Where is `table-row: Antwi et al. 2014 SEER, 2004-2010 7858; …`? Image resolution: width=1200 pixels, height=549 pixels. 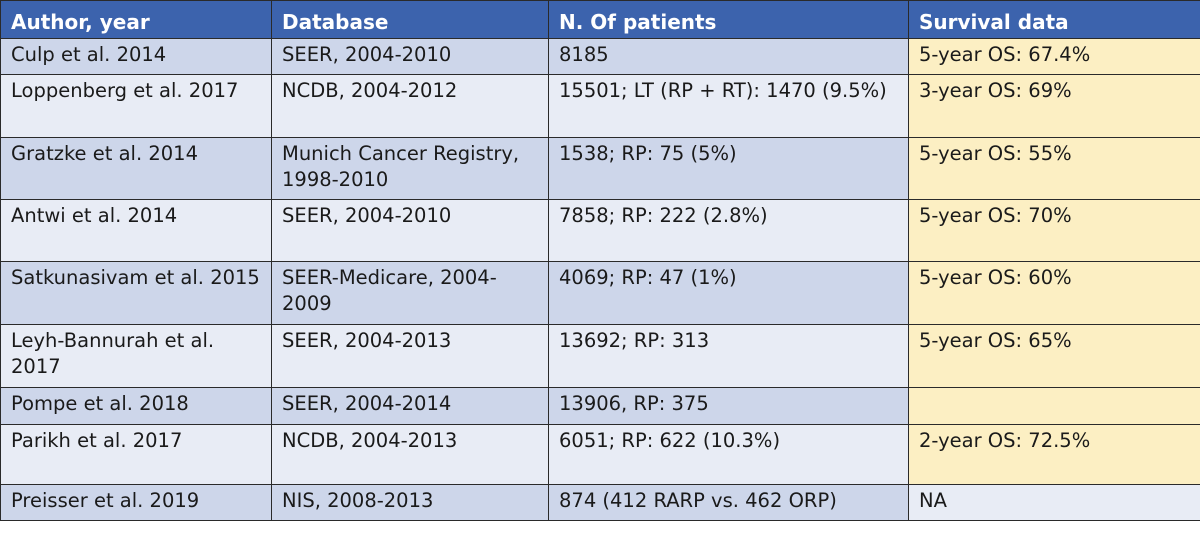
table-row: Antwi et al. 2014 SEER, 2004-2010 7858; … is located at coordinates (600, 230).